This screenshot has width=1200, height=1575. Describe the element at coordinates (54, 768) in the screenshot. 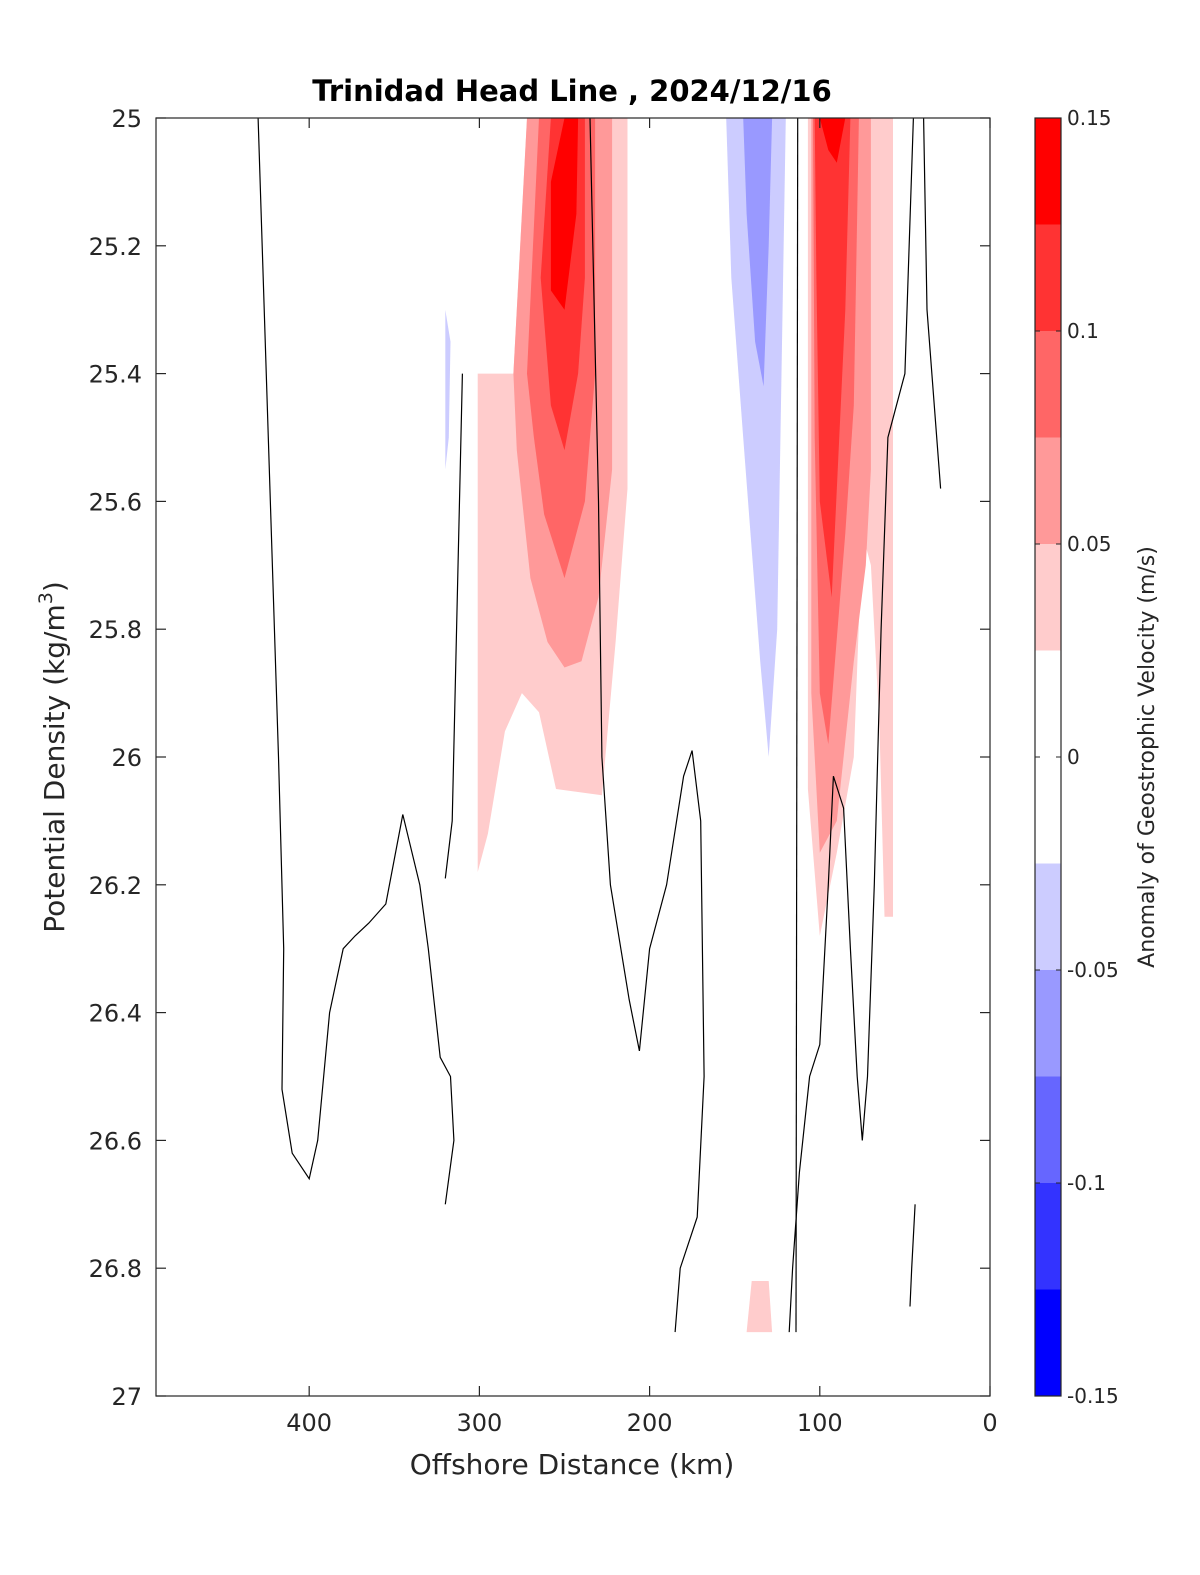

I see `y-axis-label-main: Potential Density (kg/m` at that location.